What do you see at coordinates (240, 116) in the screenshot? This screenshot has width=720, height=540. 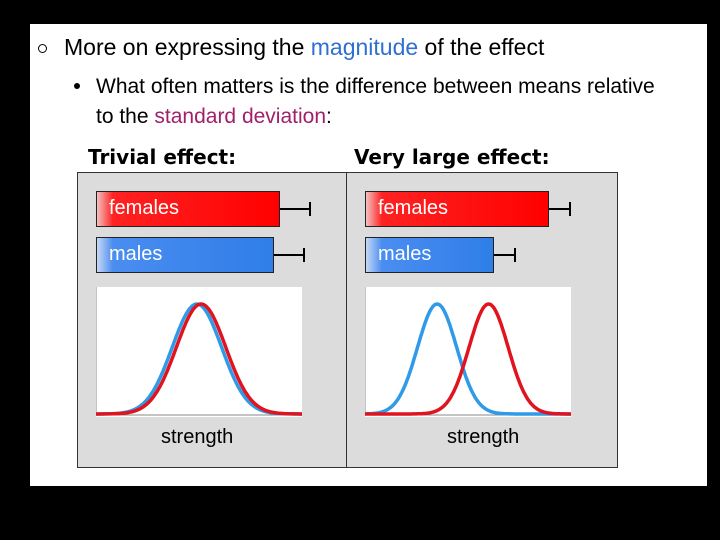 I see `highlight-standard-deviation: standard deviation` at bounding box center [240, 116].